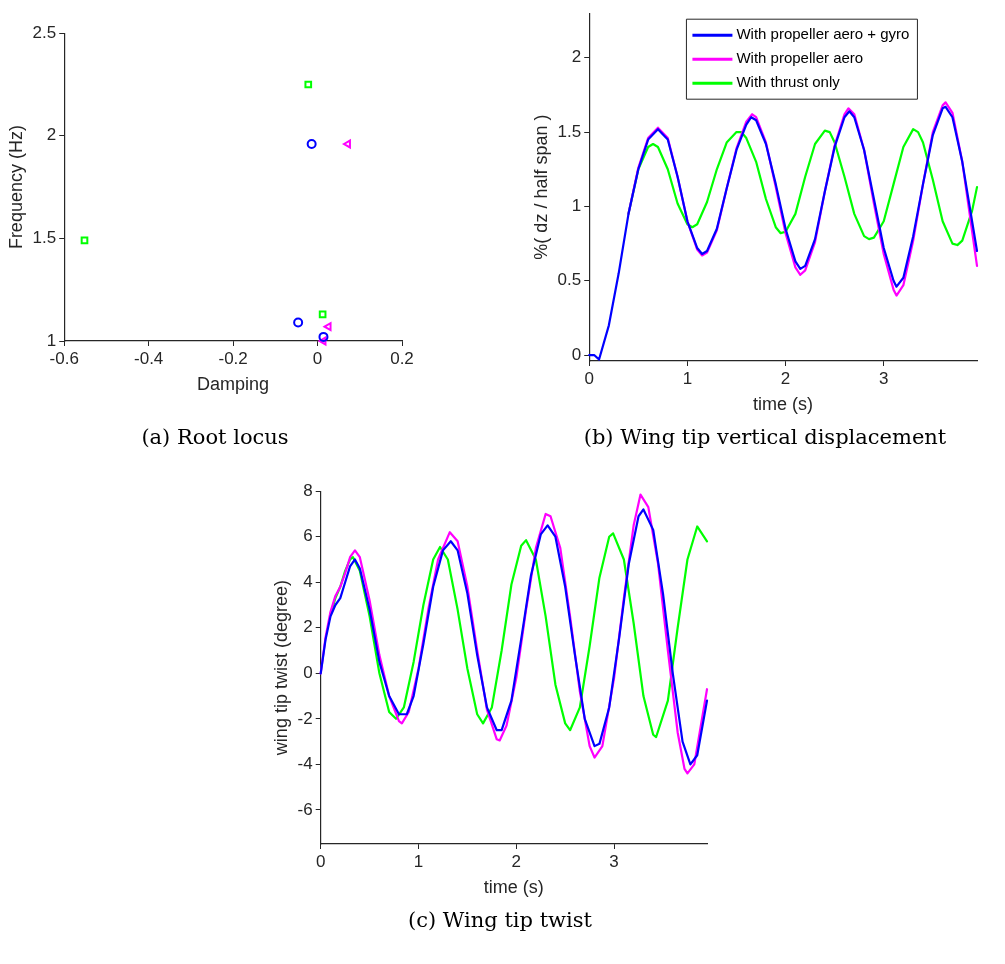 The height and width of the screenshot is (964, 1005). What do you see at coordinates (308, 490) in the screenshot?
I see `y-tick-label: 8` at bounding box center [308, 490].